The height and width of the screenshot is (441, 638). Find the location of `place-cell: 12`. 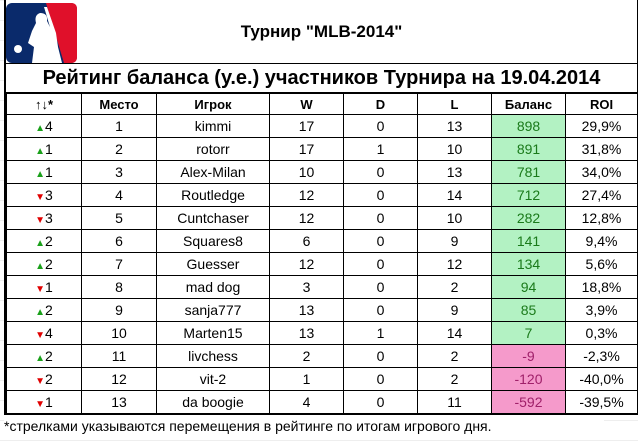

place-cell: 12 is located at coordinates (119, 379).